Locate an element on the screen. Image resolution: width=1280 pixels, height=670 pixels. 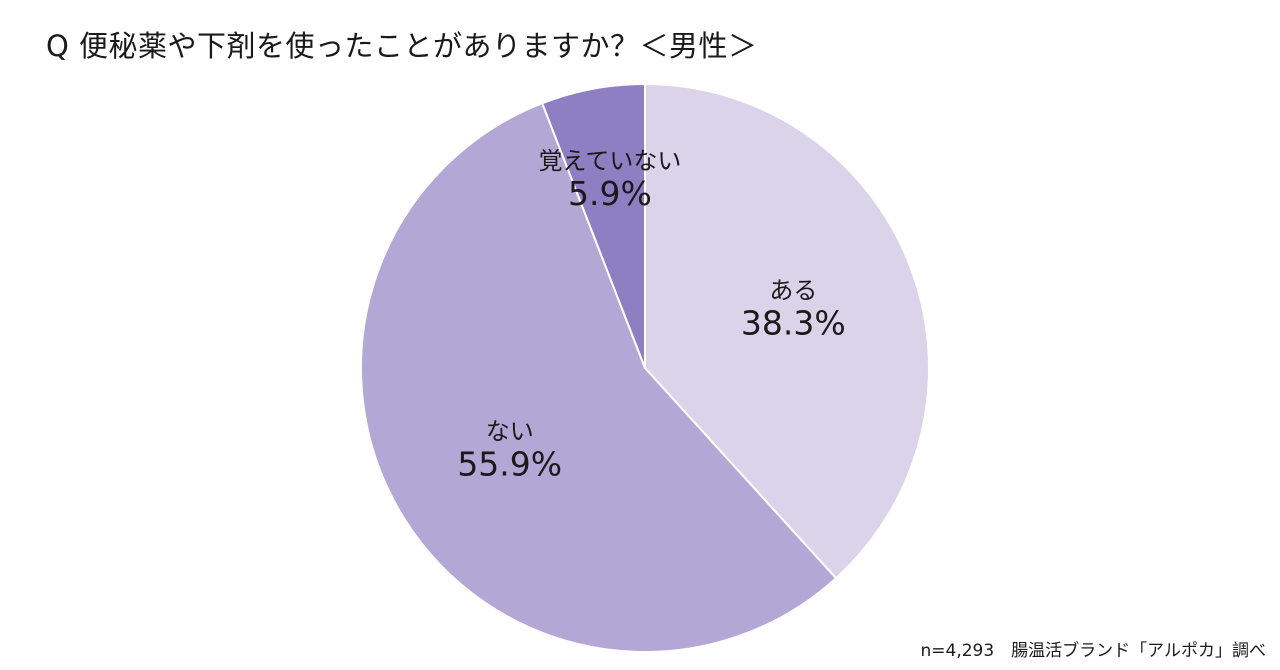
slice-category-label: ない is located at coordinates (510, 432).